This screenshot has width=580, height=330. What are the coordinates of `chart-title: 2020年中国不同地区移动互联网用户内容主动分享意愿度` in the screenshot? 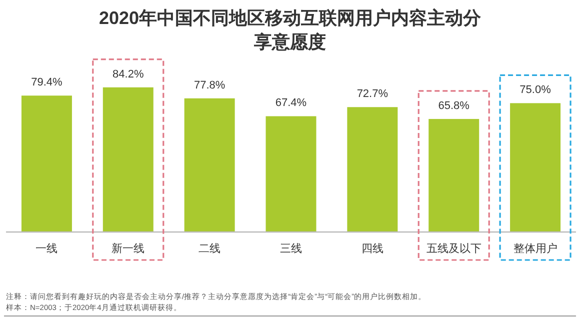 It's located at (290, 30).